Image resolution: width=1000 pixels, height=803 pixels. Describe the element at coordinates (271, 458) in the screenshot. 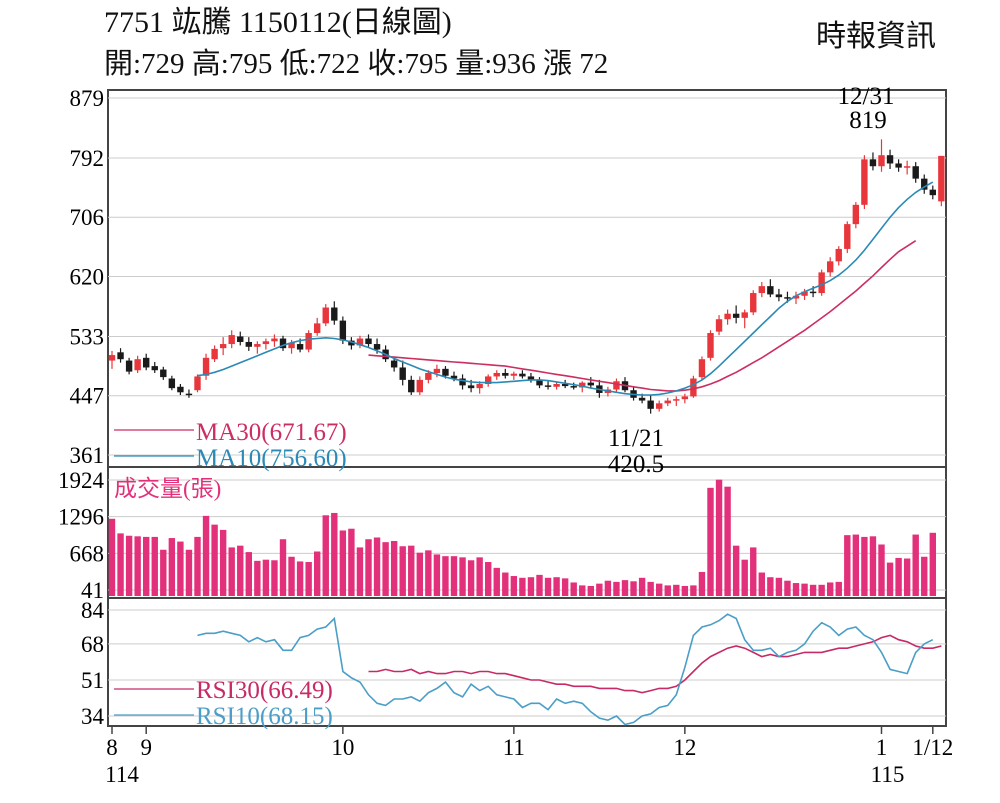

I see `ma10-legend-label: MA10(756.60)` at that location.